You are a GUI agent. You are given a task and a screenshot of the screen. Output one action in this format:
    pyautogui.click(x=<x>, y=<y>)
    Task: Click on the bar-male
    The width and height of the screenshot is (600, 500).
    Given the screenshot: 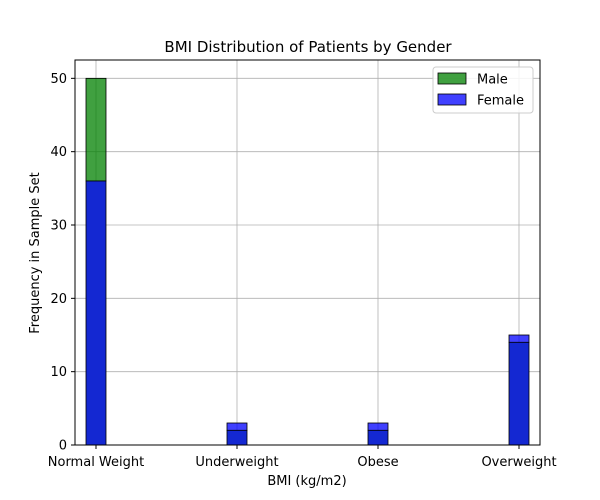 What is the action you would take?
    pyautogui.click(x=96, y=129)
    